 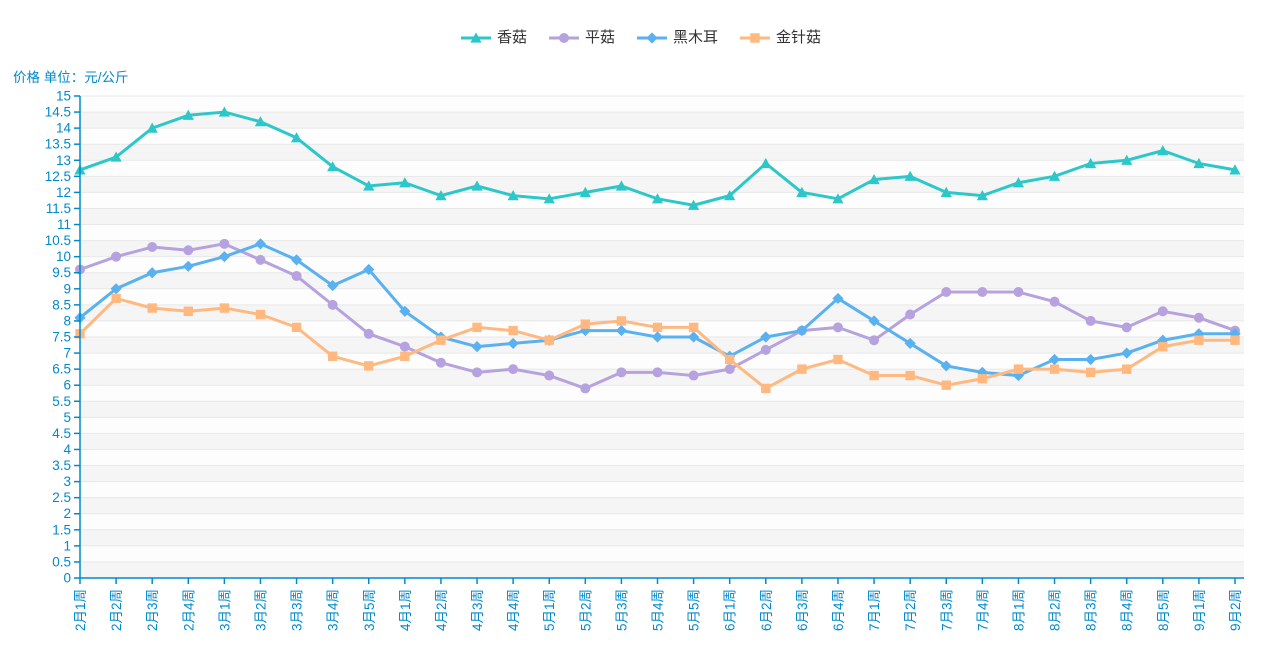 What do you see at coordinates (188, 610) in the screenshot?
I see `x-tick-label: 2月4周` at bounding box center [188, 610].